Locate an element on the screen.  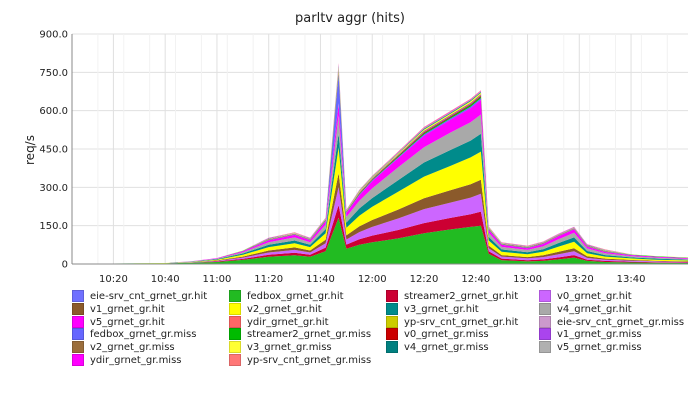
area-streamer2-grnet-gr-hit is located at coordinates (380, 234).